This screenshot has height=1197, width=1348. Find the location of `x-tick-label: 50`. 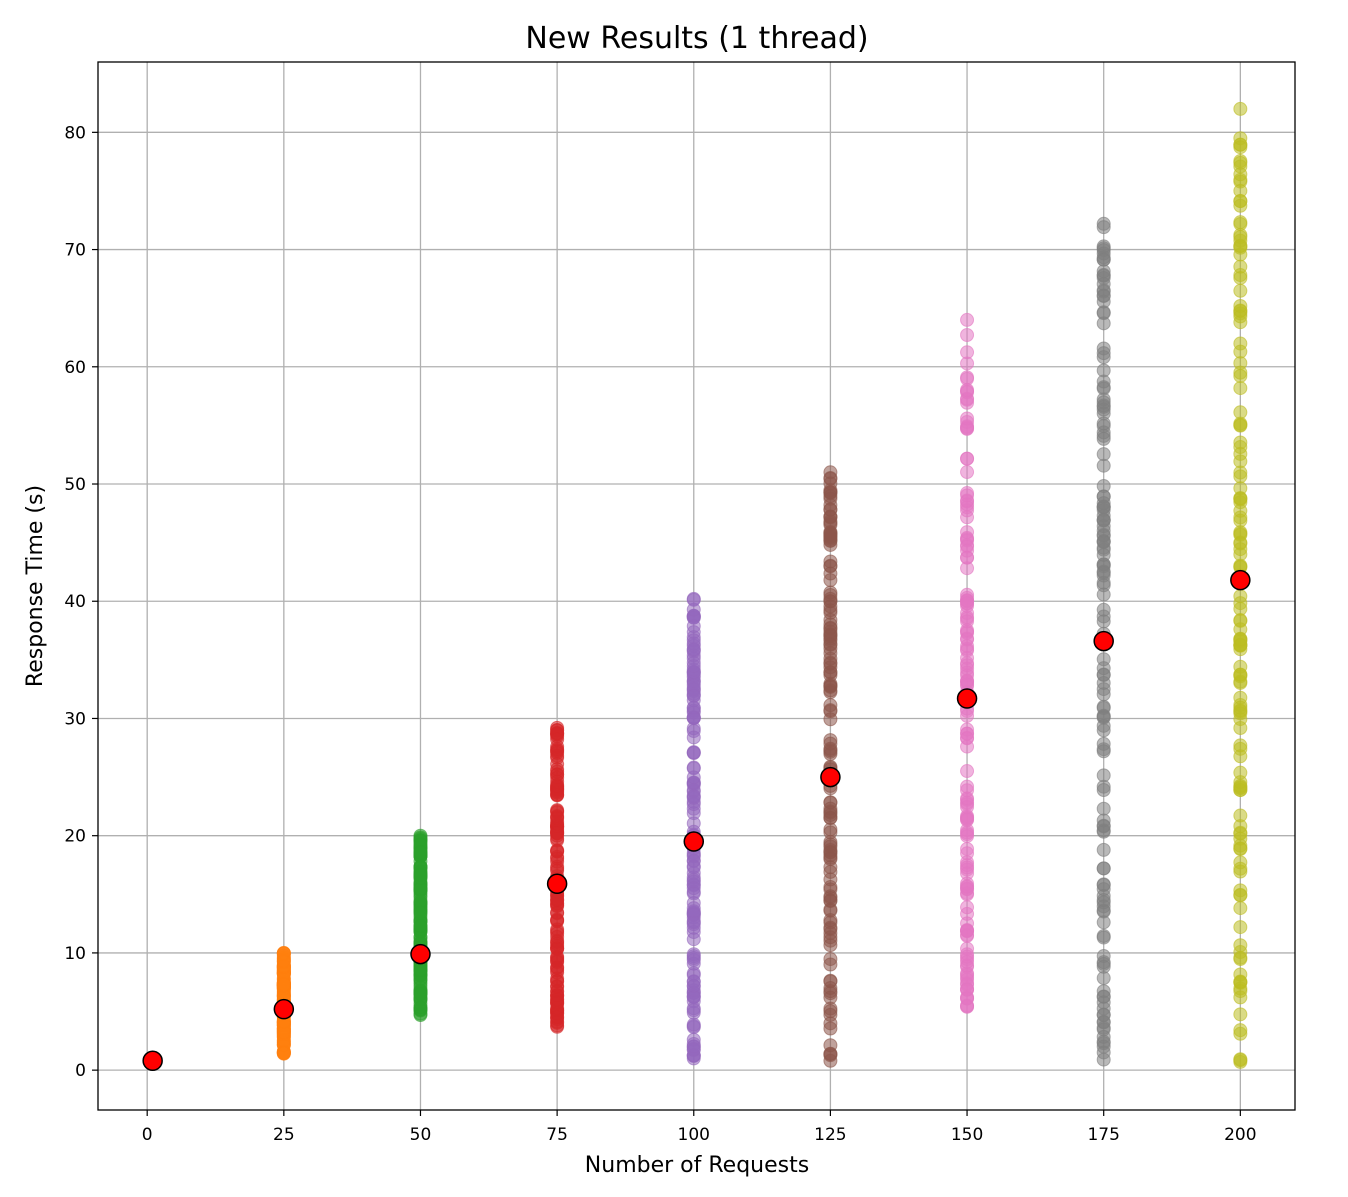

x-tick-label: 50 is located at coordinates (421, 1135).